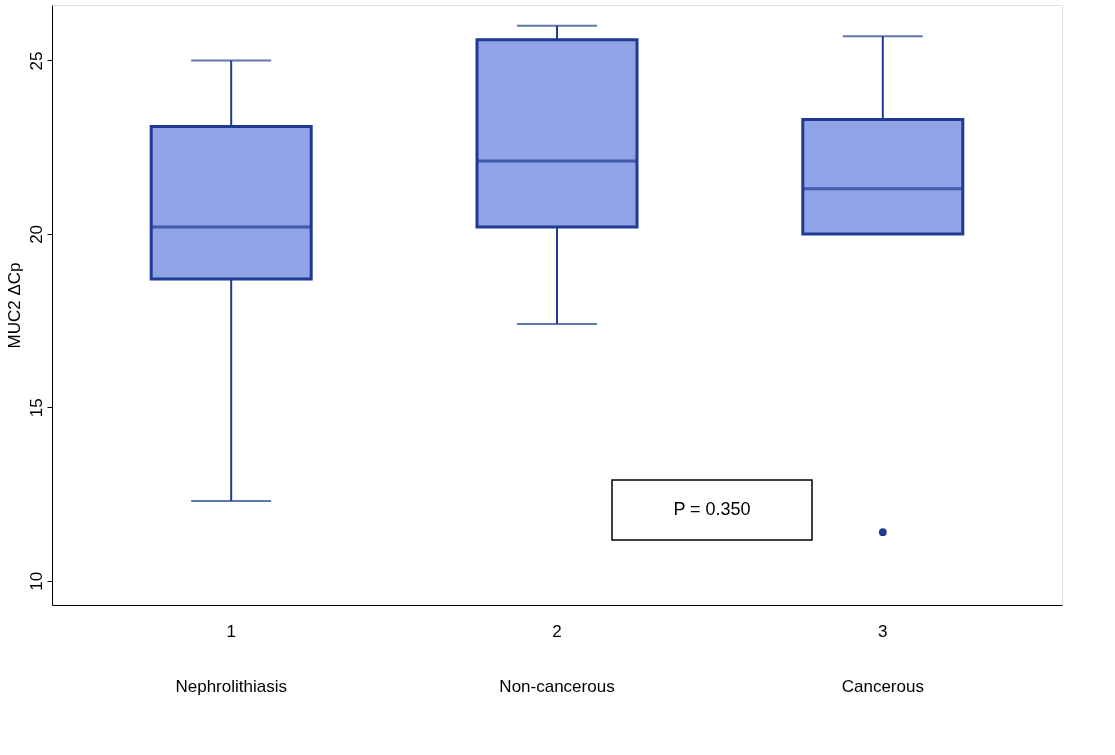 The width and height of the screenshot is (1115, 755). Describe the element at coordinates (231, 658) in the screenshot. I see `category-label: 1 Nephrolithiasis` at that location.